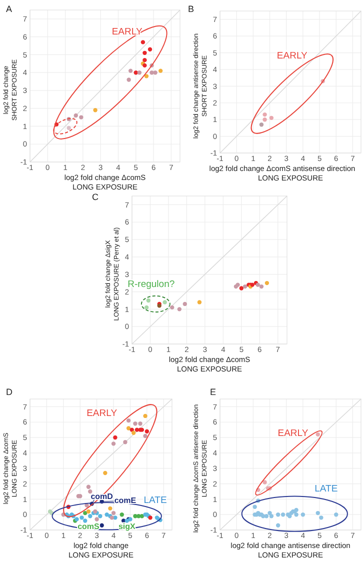  Describe the element at coordinates (213, 392) in the screenshot. I see `chart-title: E` at that location.